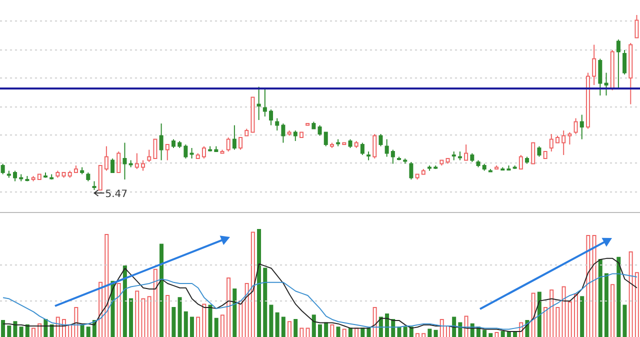  What do you see at coordinates (116, 194) in the screenshot?
I see `annotation: 5.47` at bounding box center [116, 194].